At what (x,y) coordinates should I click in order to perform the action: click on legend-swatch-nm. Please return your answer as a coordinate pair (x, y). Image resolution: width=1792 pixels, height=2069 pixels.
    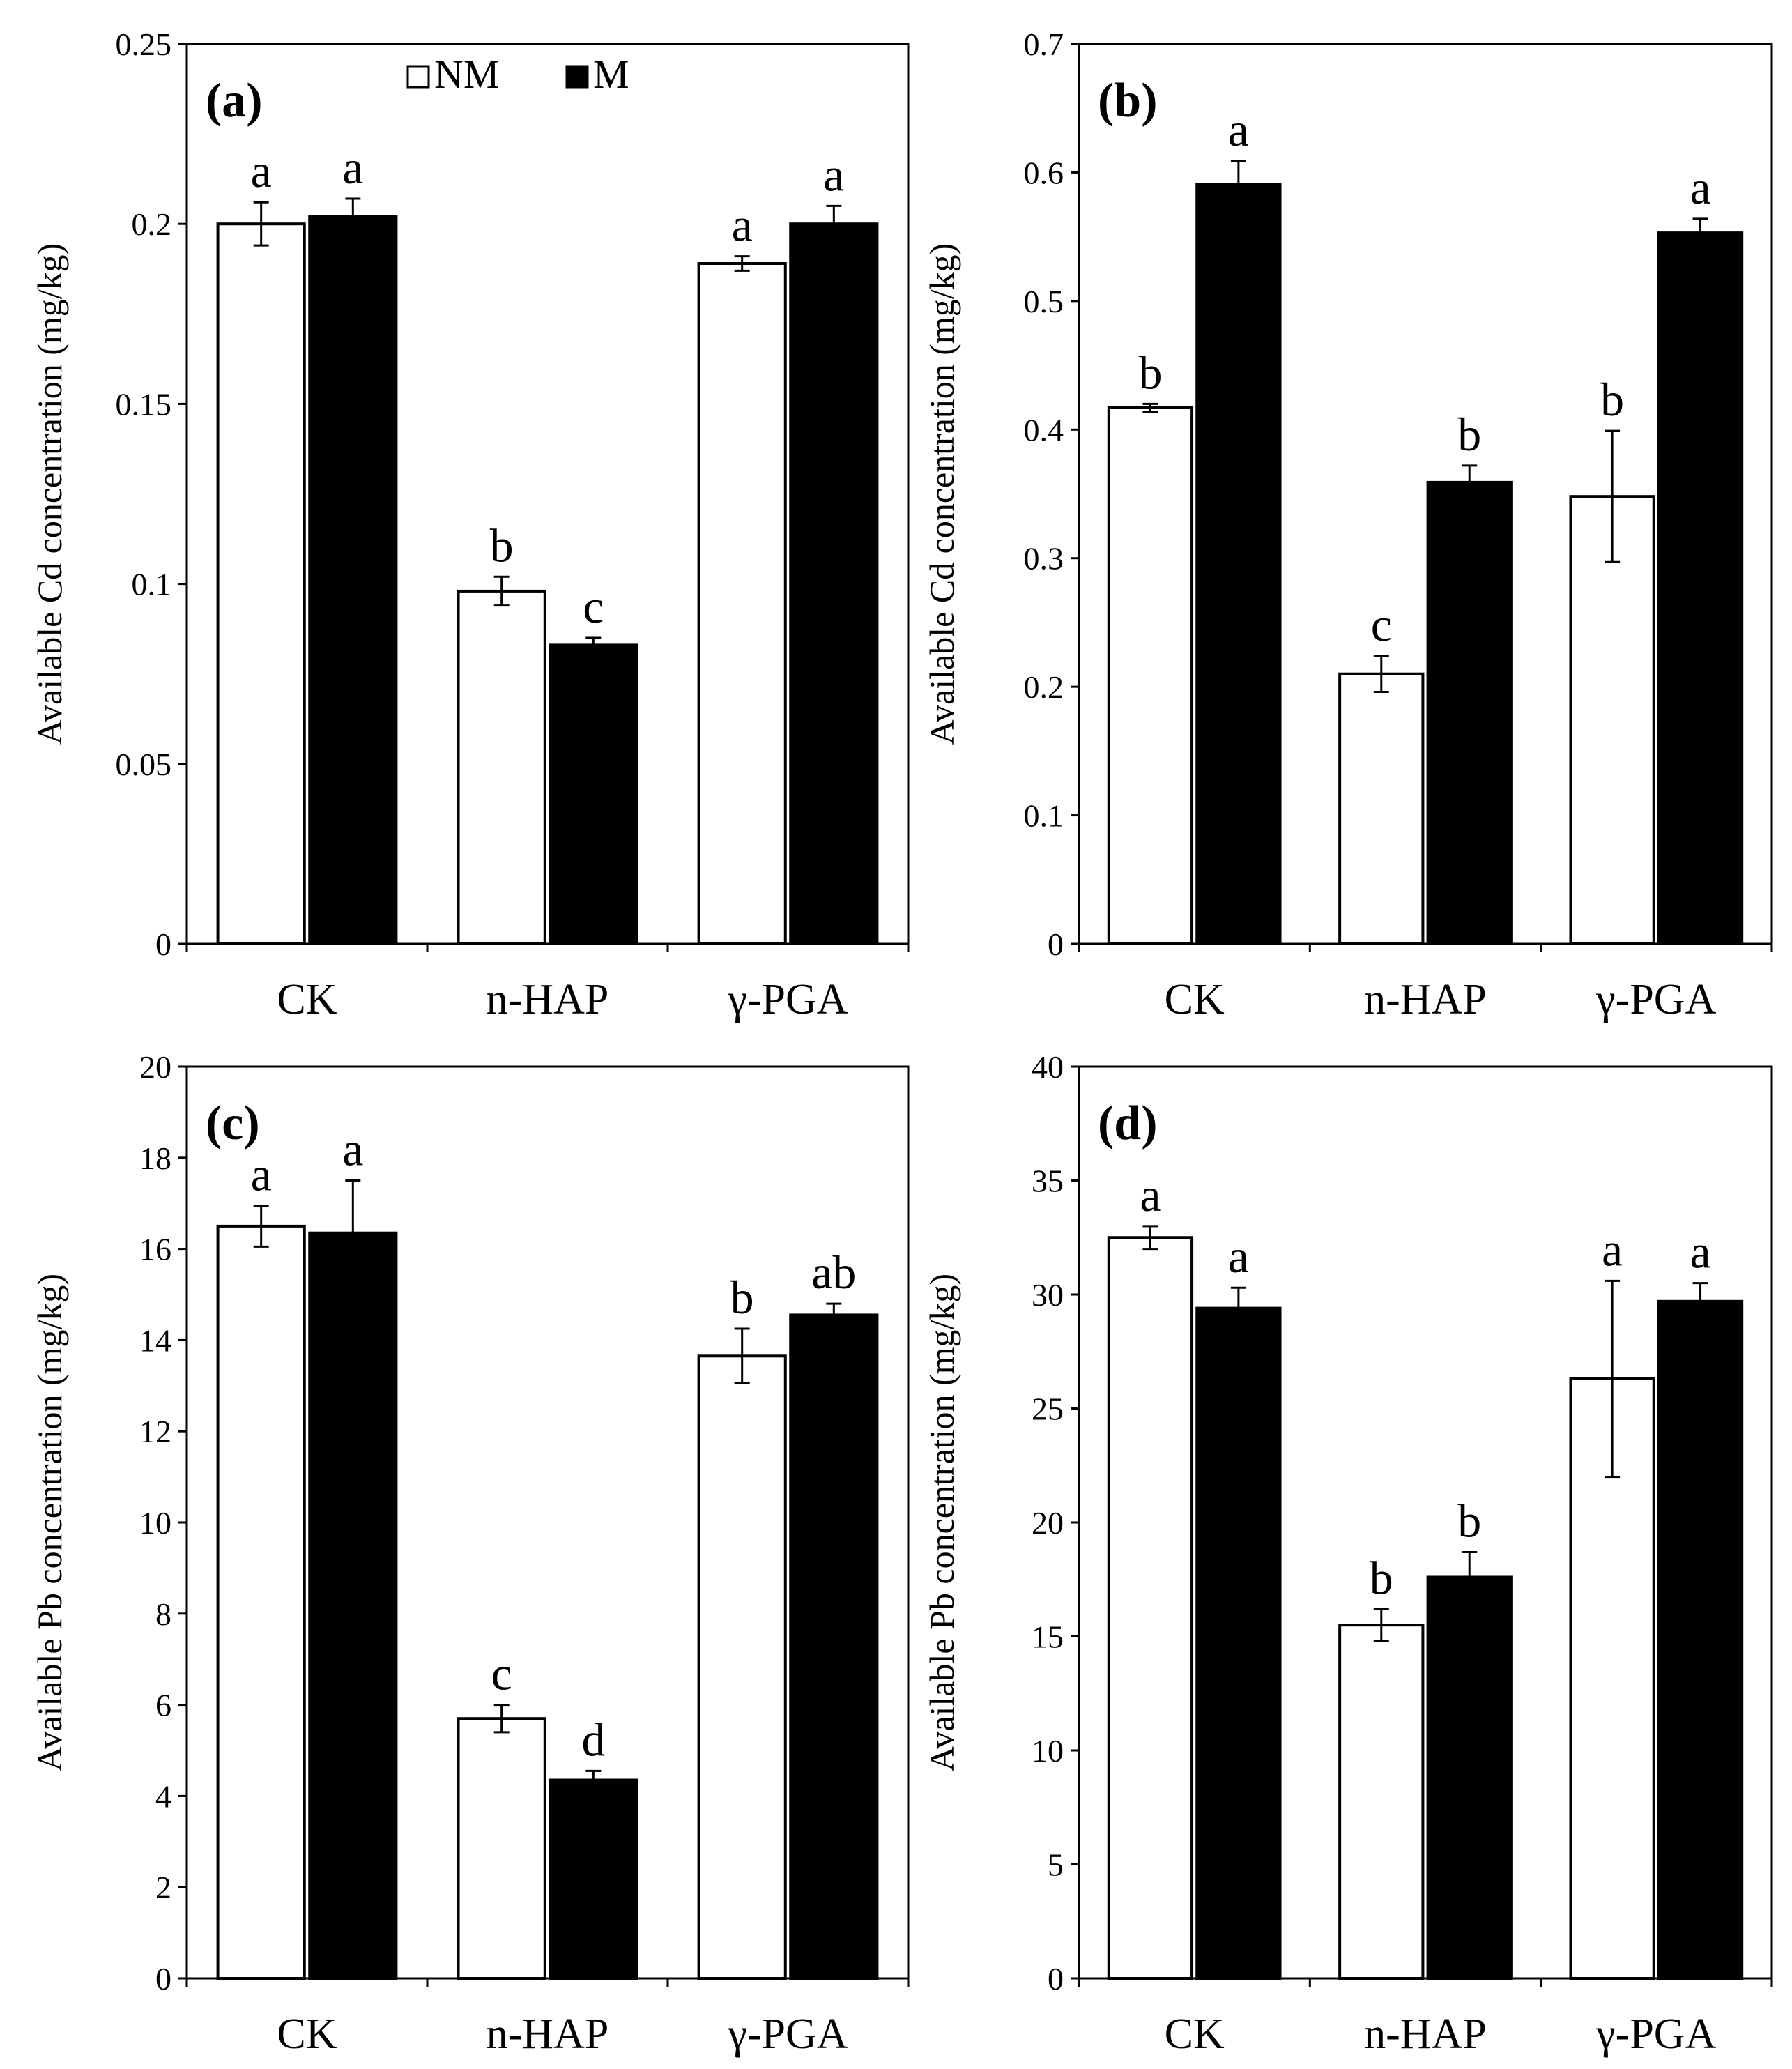
    Looking at the image, I should click on (418, 77).